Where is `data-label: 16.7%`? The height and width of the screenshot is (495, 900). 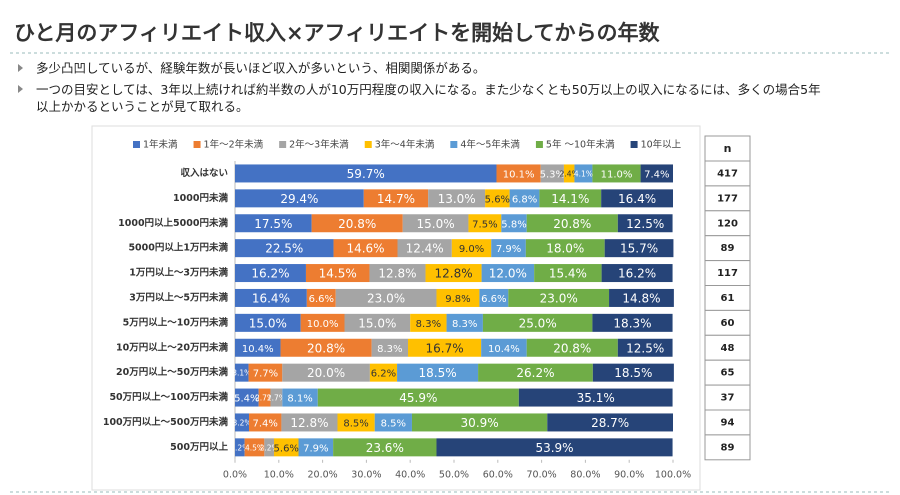 data-label: 16.7% is located at coordinates (445, 348).